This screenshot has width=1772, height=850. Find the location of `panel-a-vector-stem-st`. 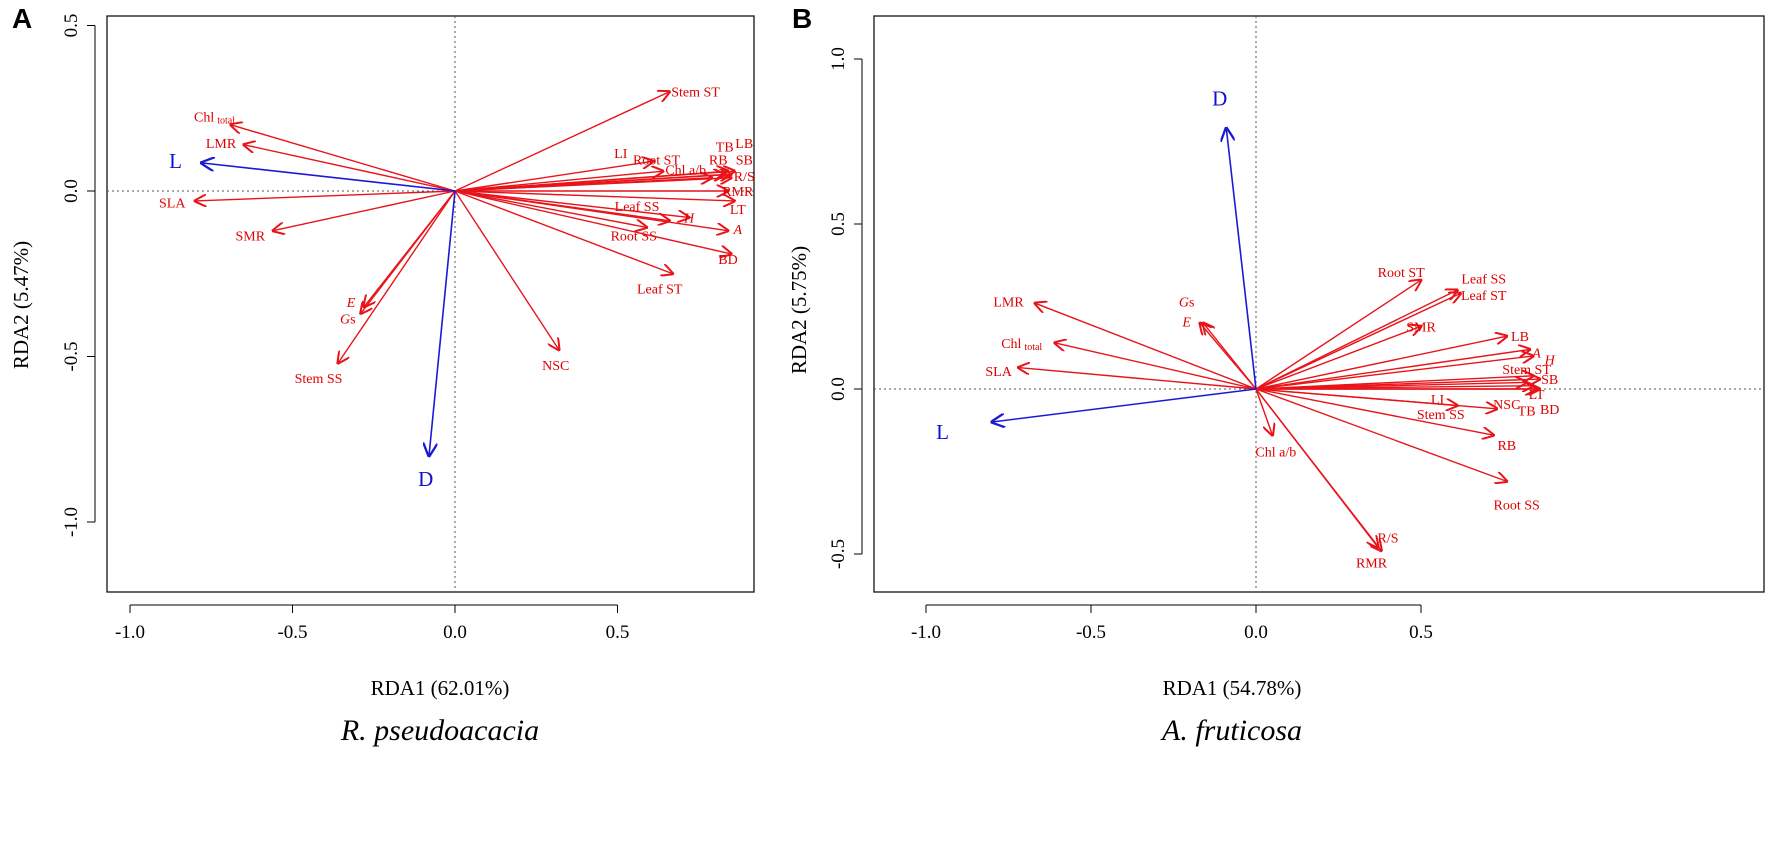

panel-a-vector-stem-st is located at coordinates (562, 142).